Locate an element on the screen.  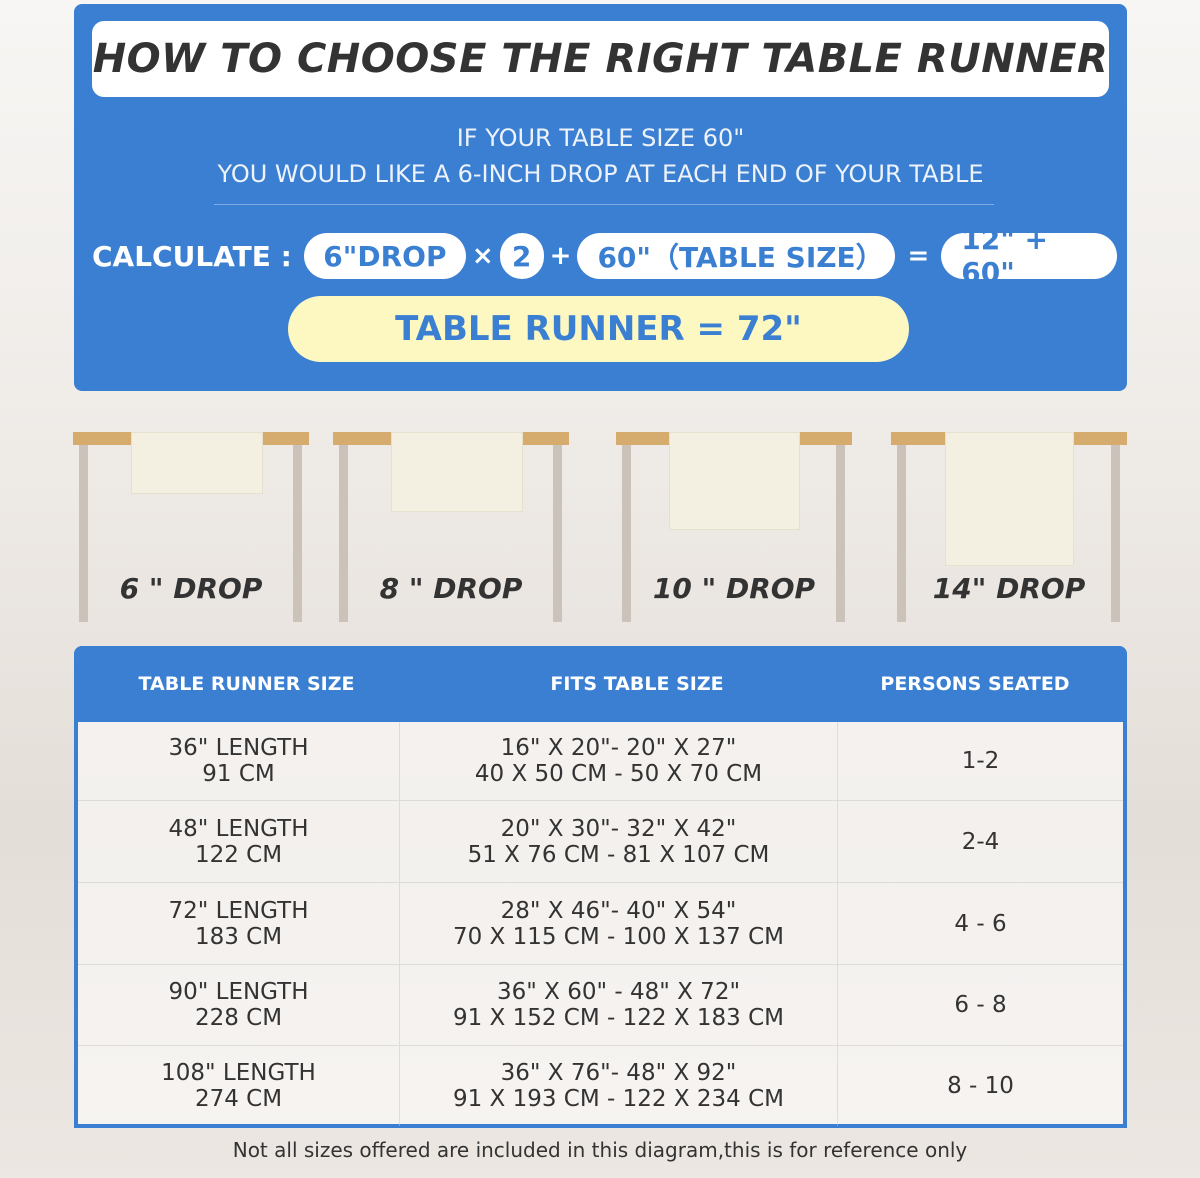
fits-in: 28" X 46"- 40" X 54" is located at coordinates (618, 910).